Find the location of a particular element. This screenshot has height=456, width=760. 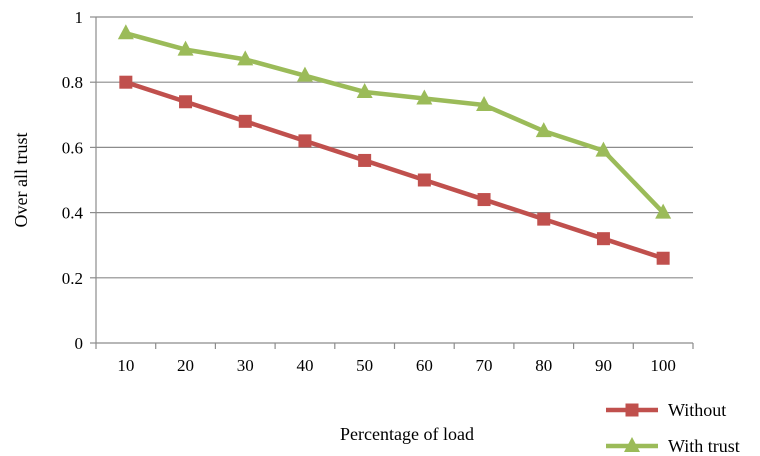

y-tick-label: 0.6 is located at coordinates (72, 147).